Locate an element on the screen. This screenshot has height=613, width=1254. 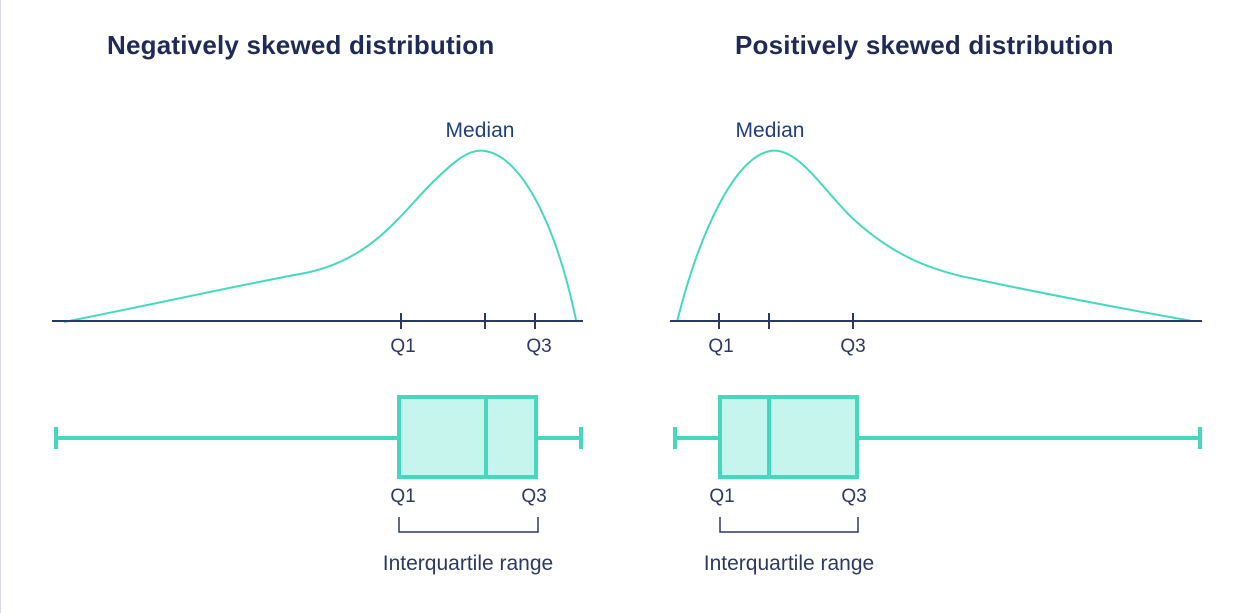
positive-box-label-q3: Q3 is located at coordinates (853, 496).